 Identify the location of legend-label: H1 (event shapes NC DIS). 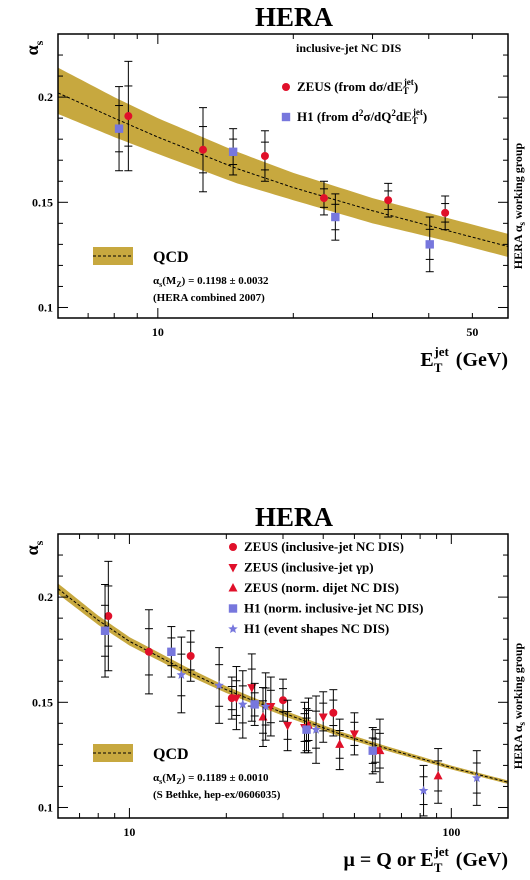
(316, 628).